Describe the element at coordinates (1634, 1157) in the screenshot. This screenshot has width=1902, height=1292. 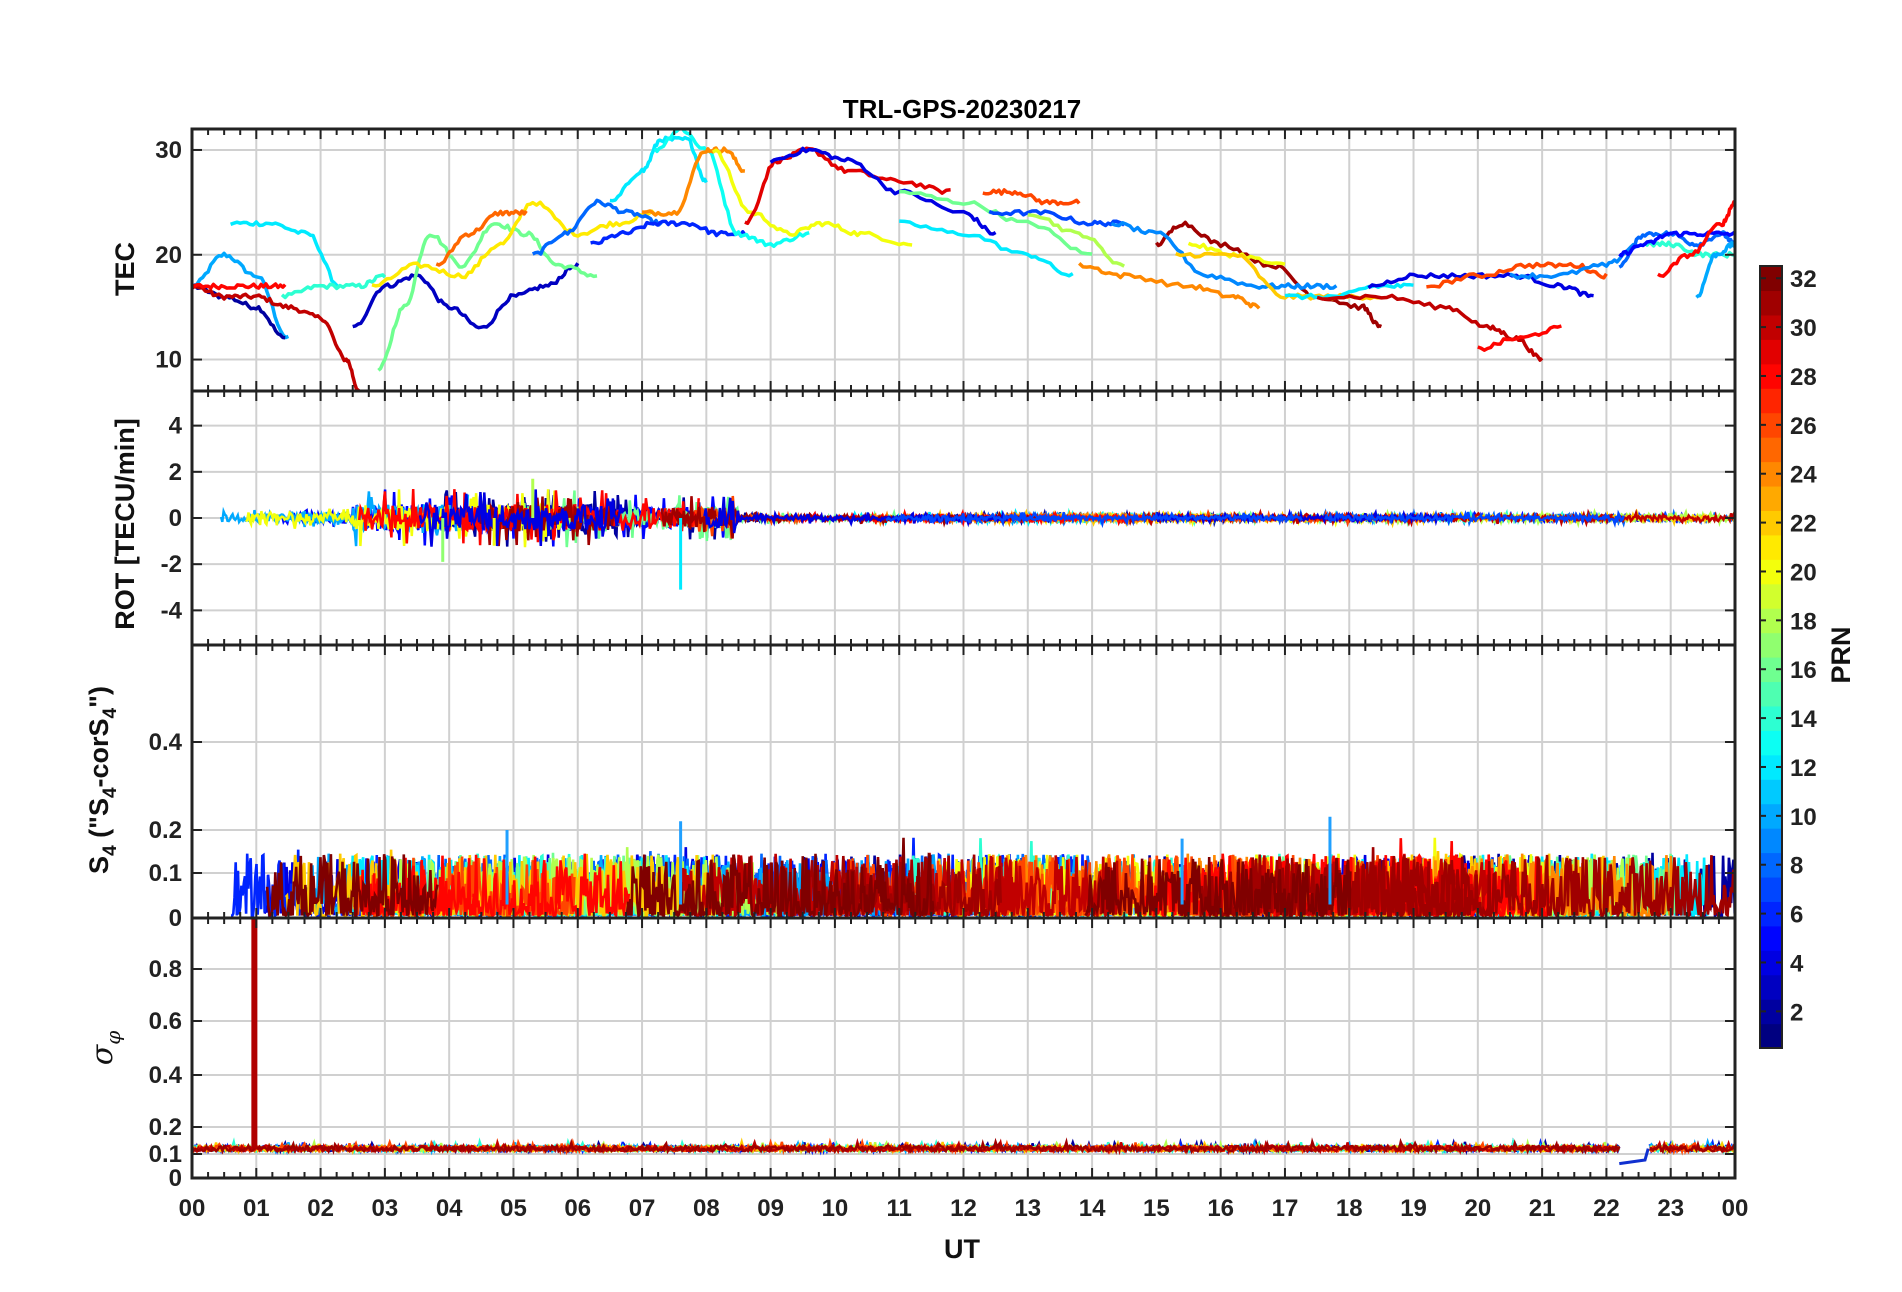
I see `sigma-phi-dip` at that location.